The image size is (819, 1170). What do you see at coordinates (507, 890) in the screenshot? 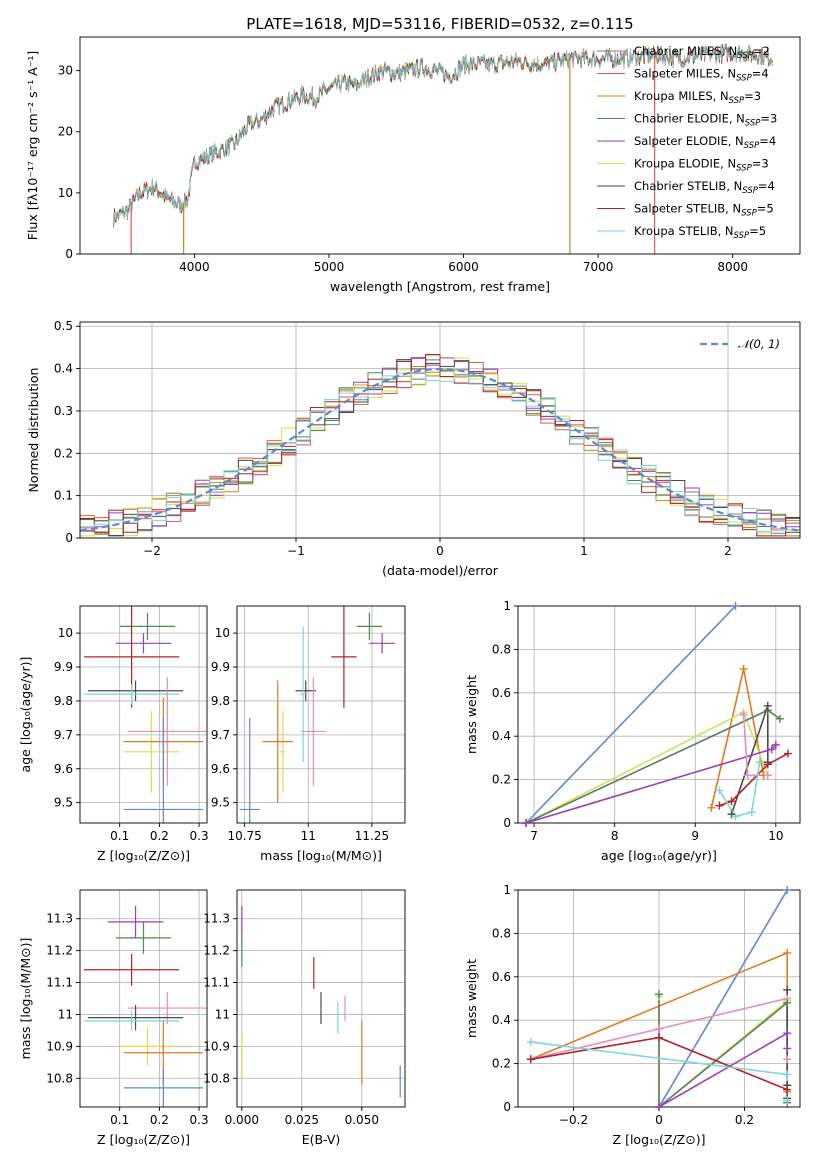
I see `y-tick-label: 1` at bounding box center [507, 890].